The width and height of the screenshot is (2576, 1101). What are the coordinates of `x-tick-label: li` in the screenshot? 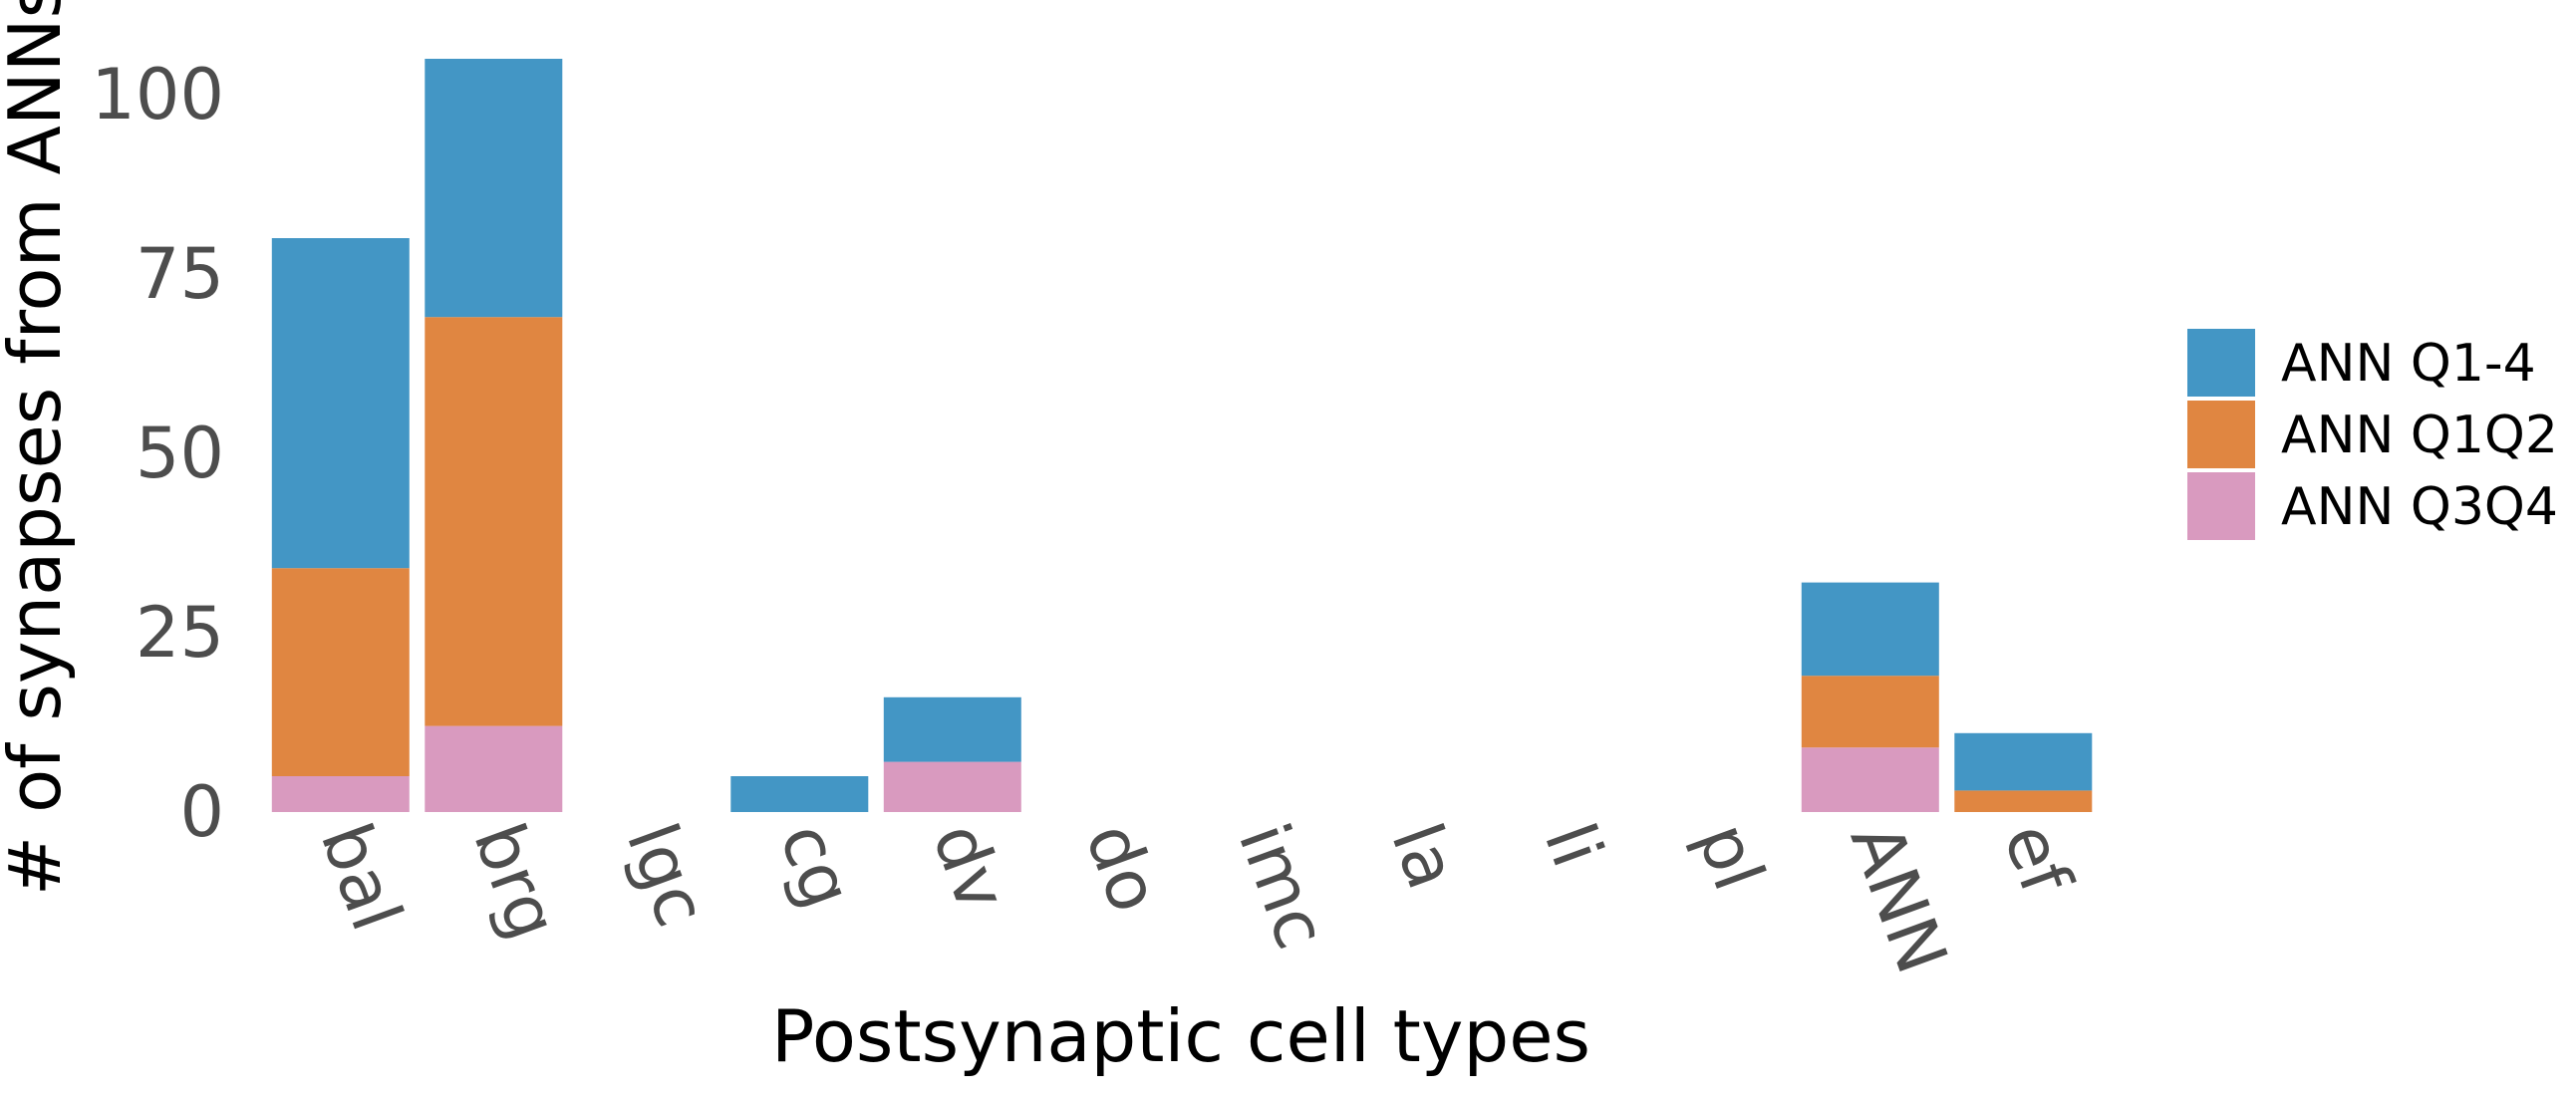 It's located at (1573, 845).